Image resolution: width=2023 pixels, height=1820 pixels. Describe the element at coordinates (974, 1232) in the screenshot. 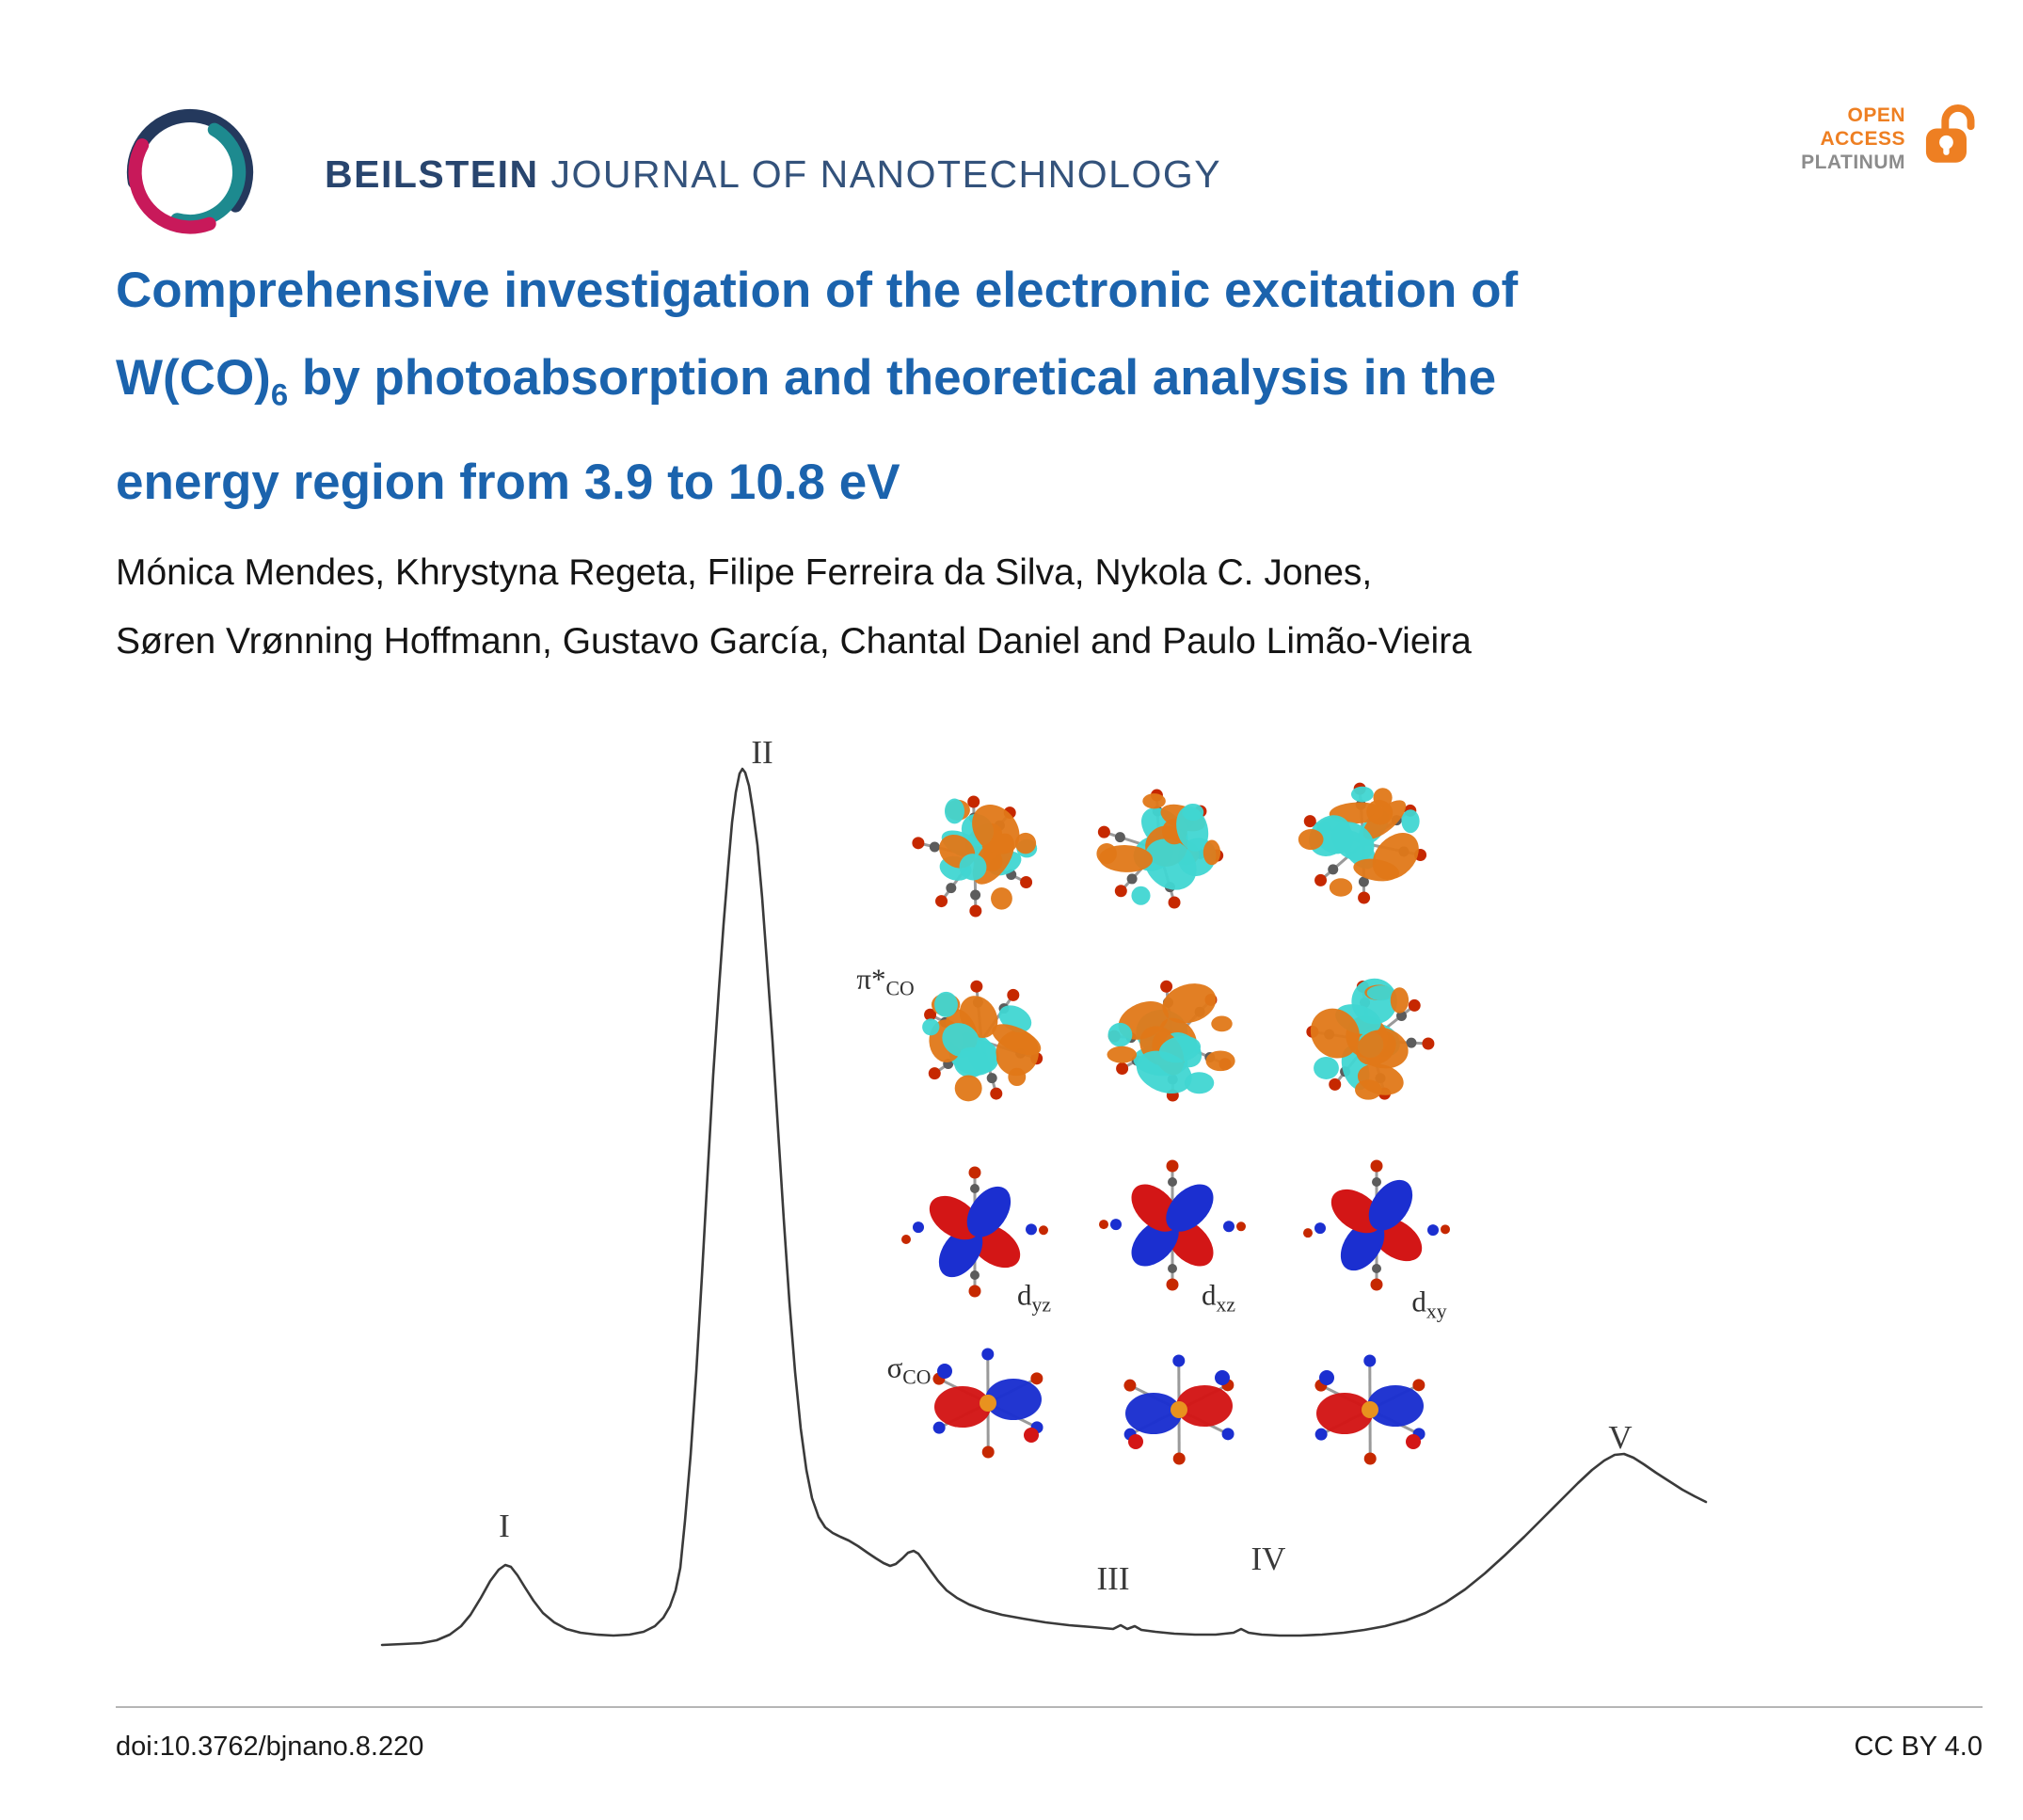

I see `orbital-image-d-yz` at that location.